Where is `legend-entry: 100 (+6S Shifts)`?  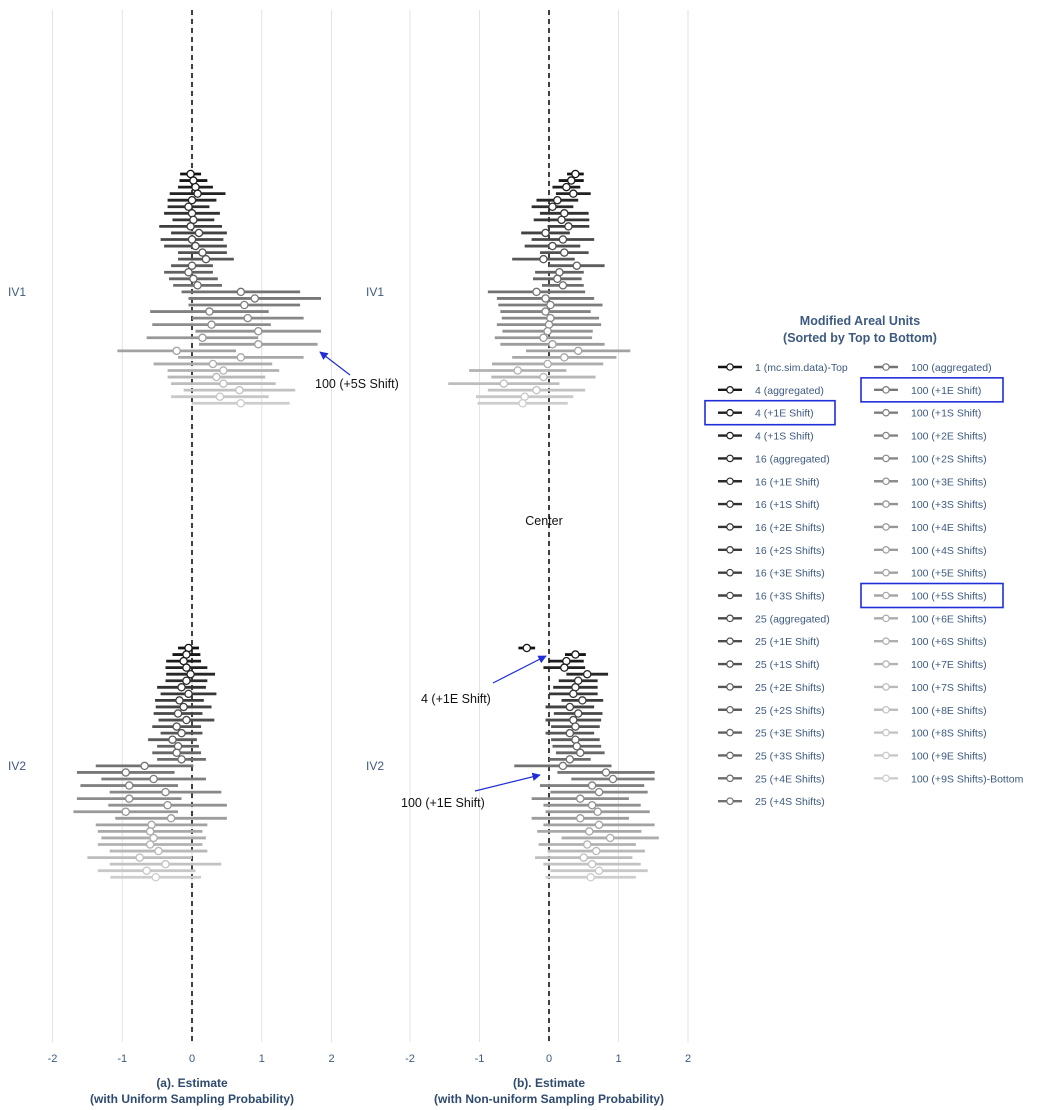
legend-entry: 100 (+6S Shifts) is located at coordinates (949, 642).